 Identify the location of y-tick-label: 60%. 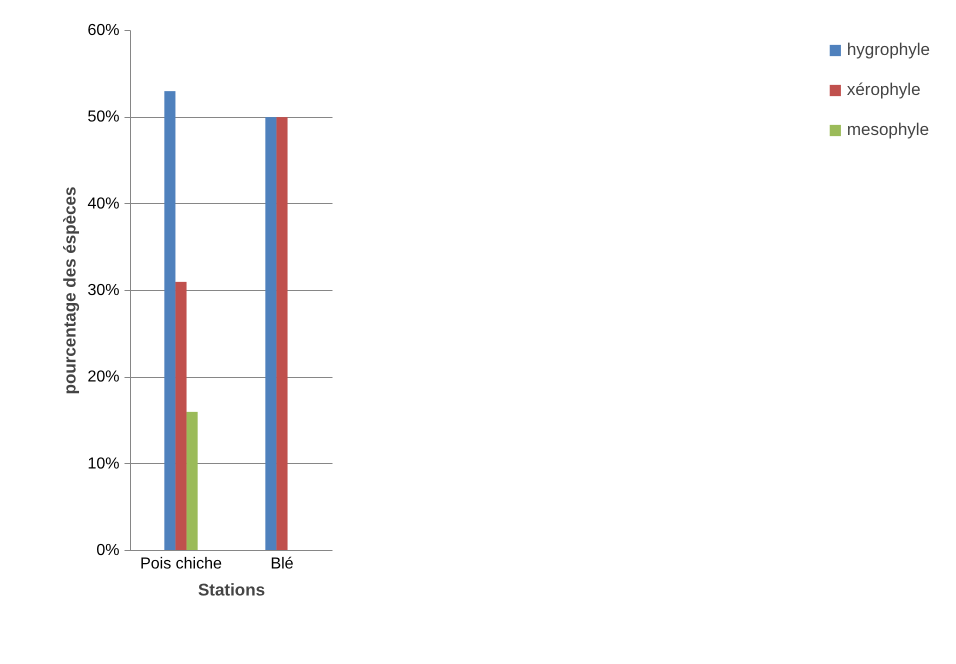
(103, 30).